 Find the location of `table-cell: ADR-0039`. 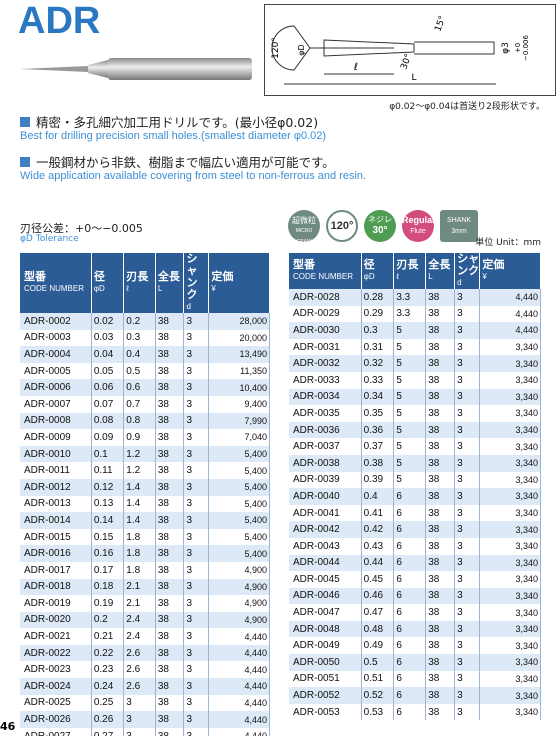

table-cell: ADR-0039 is located at coordinates (325, 480).